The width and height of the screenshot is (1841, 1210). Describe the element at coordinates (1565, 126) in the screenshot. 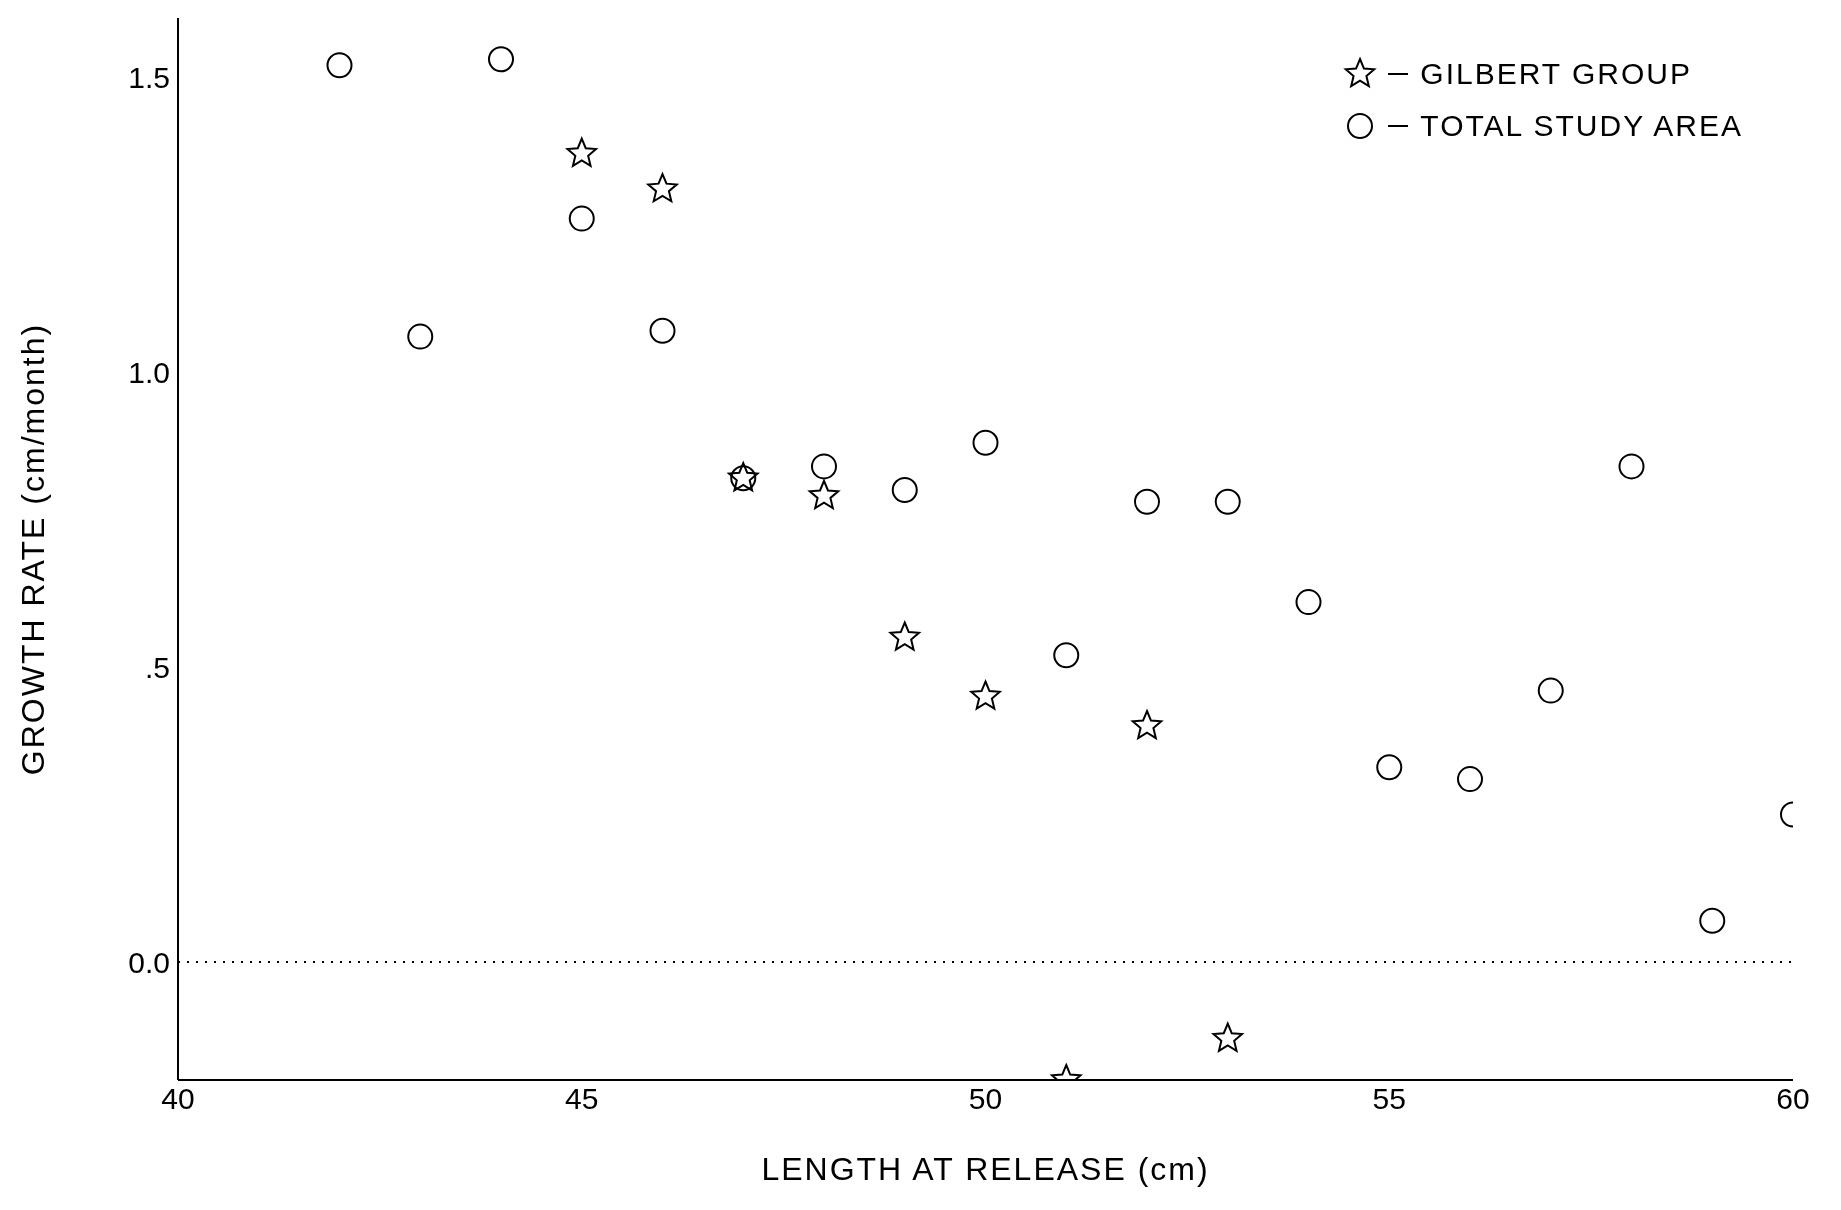

I see `legend-label: TOTAL STUDY AREA` at that location.